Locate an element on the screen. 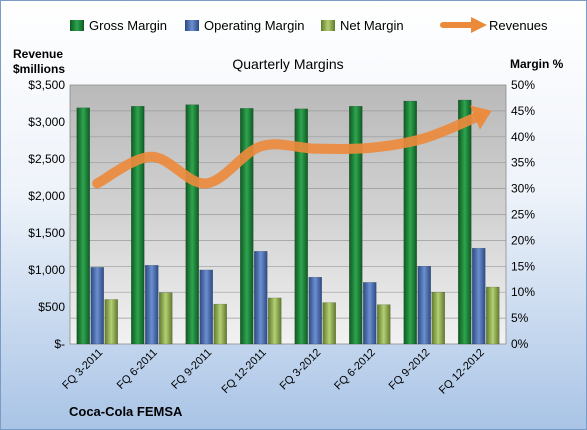  x-tick-label: FQ 6-2011 is located at coordinates (137, 369).